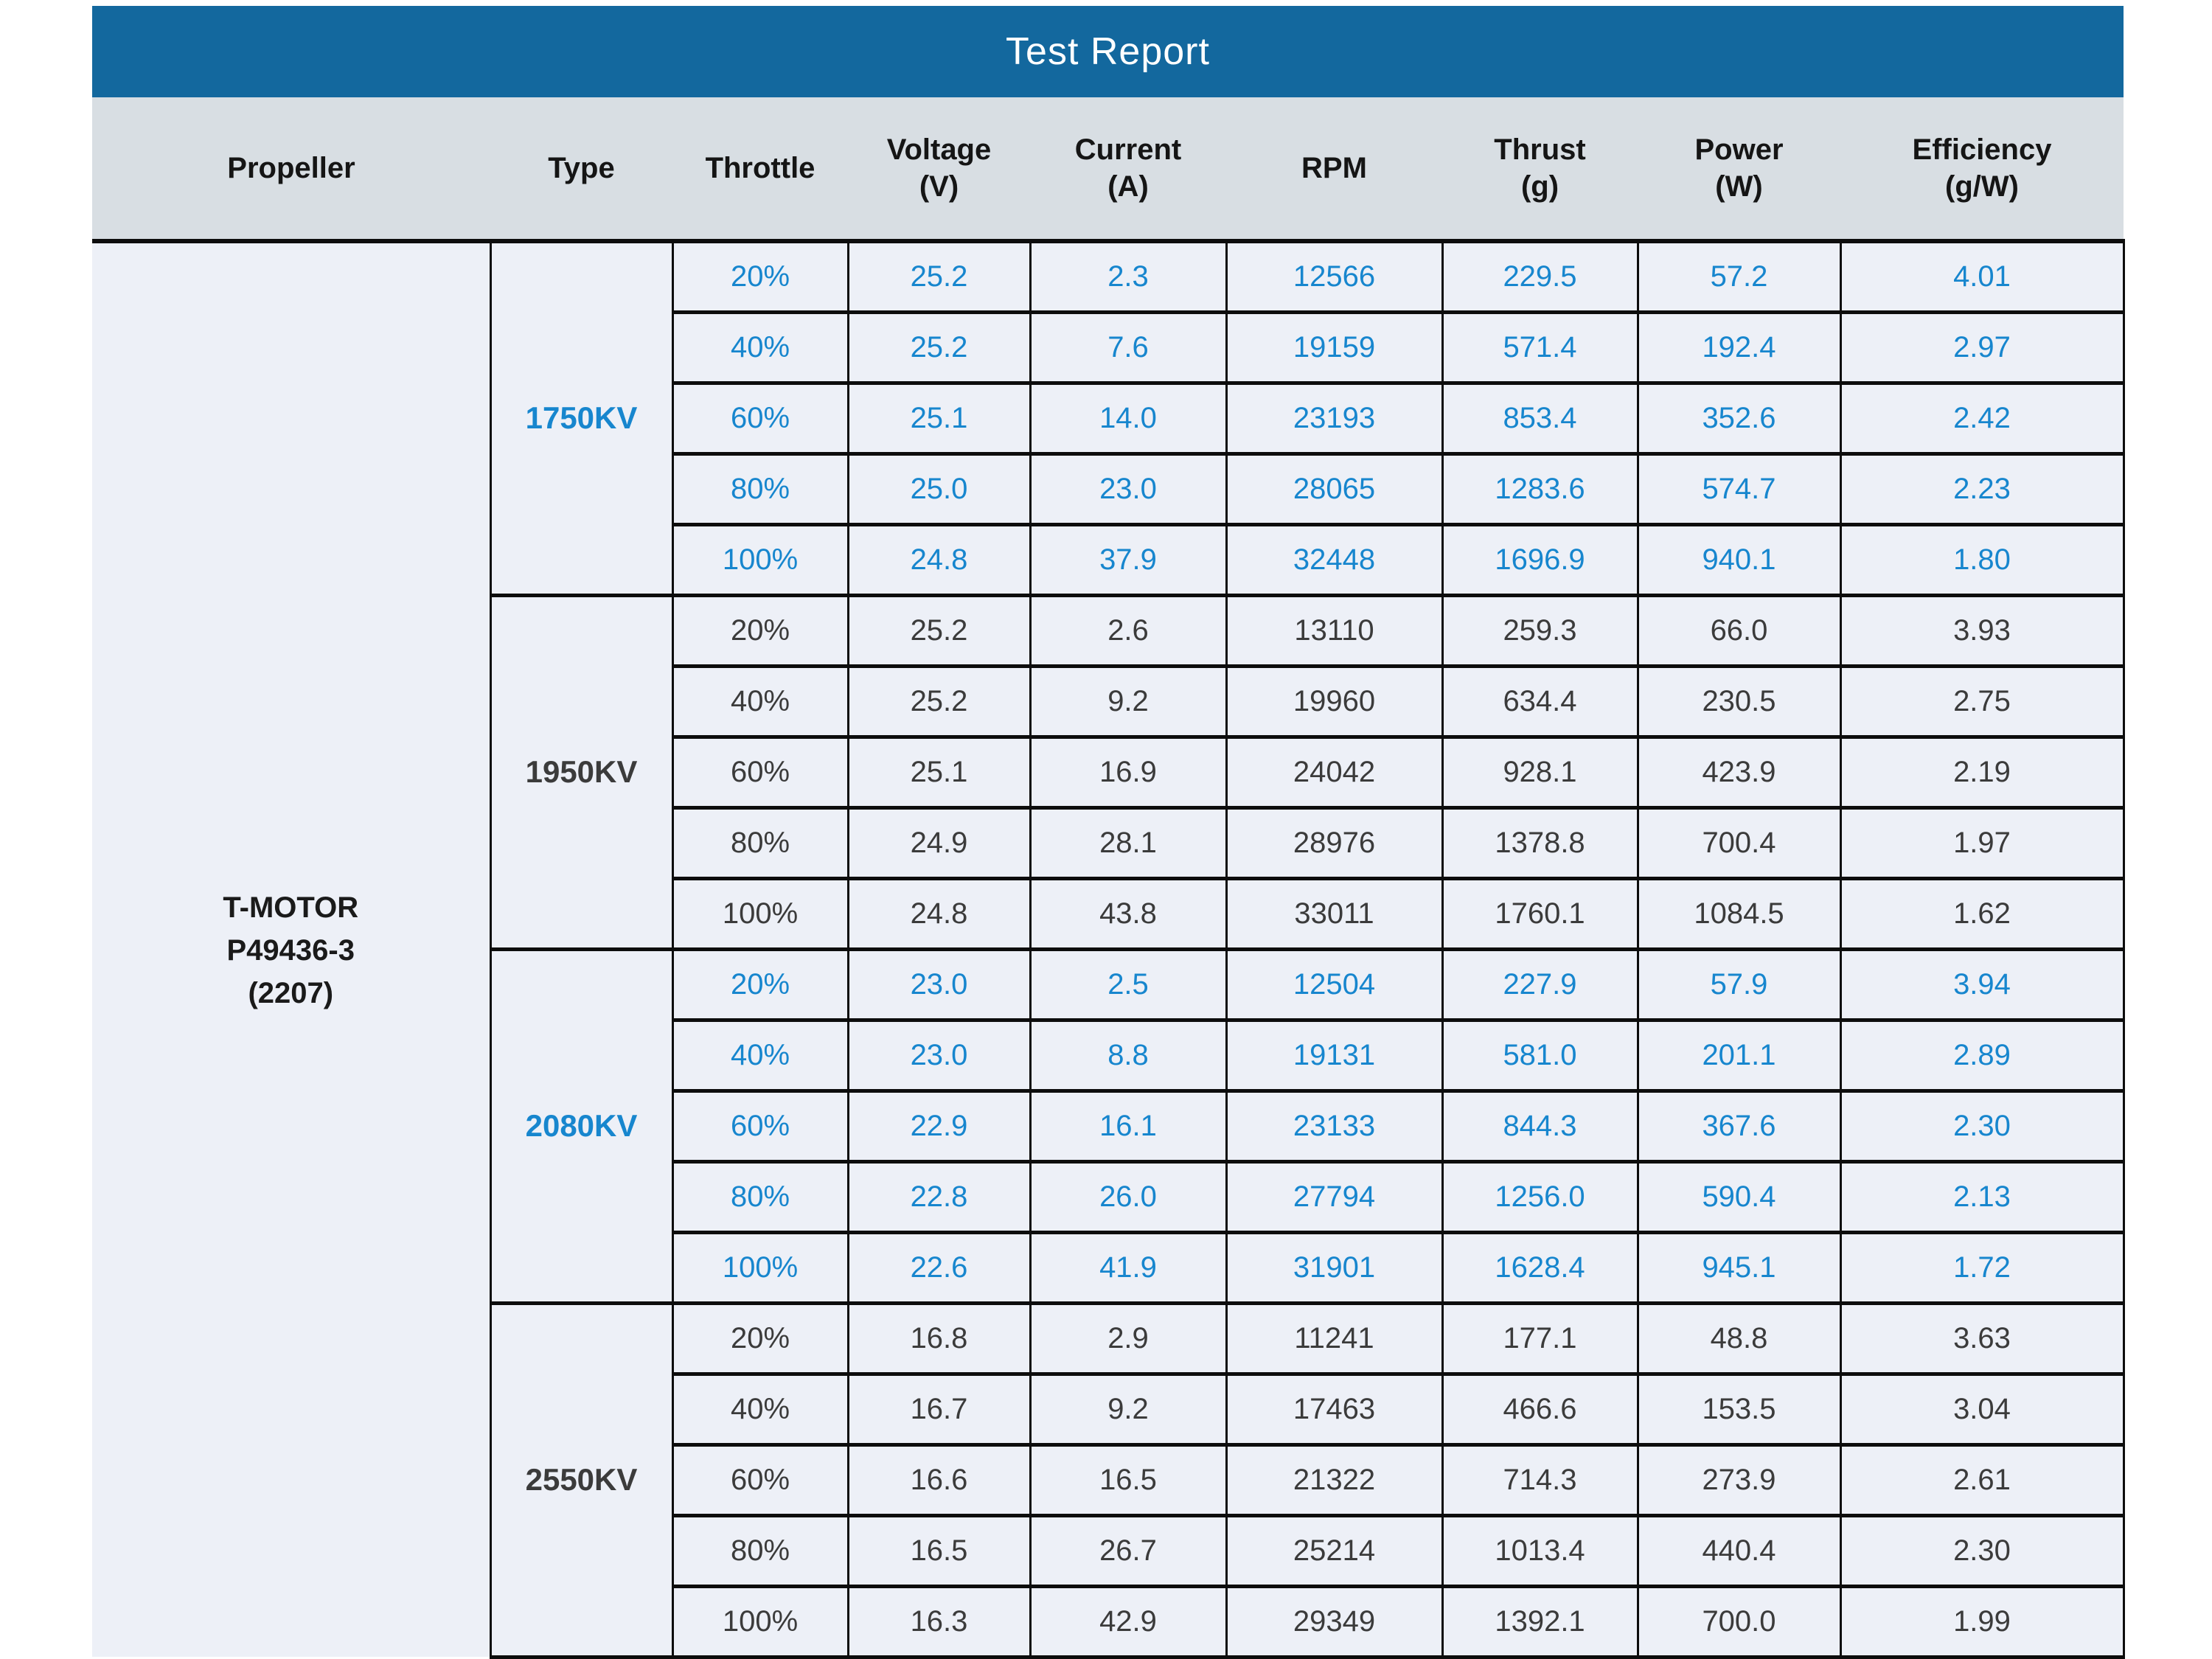  What do you see at coordinates (1739, 1621) in the screenshot?
I see `cell-power: 700.0` at bounding box center [1739, 1621].